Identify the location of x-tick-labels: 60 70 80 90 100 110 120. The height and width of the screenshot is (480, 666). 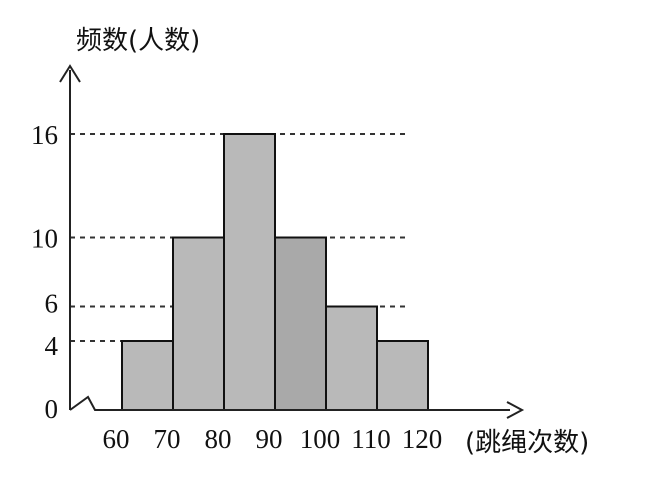
(273, 439).